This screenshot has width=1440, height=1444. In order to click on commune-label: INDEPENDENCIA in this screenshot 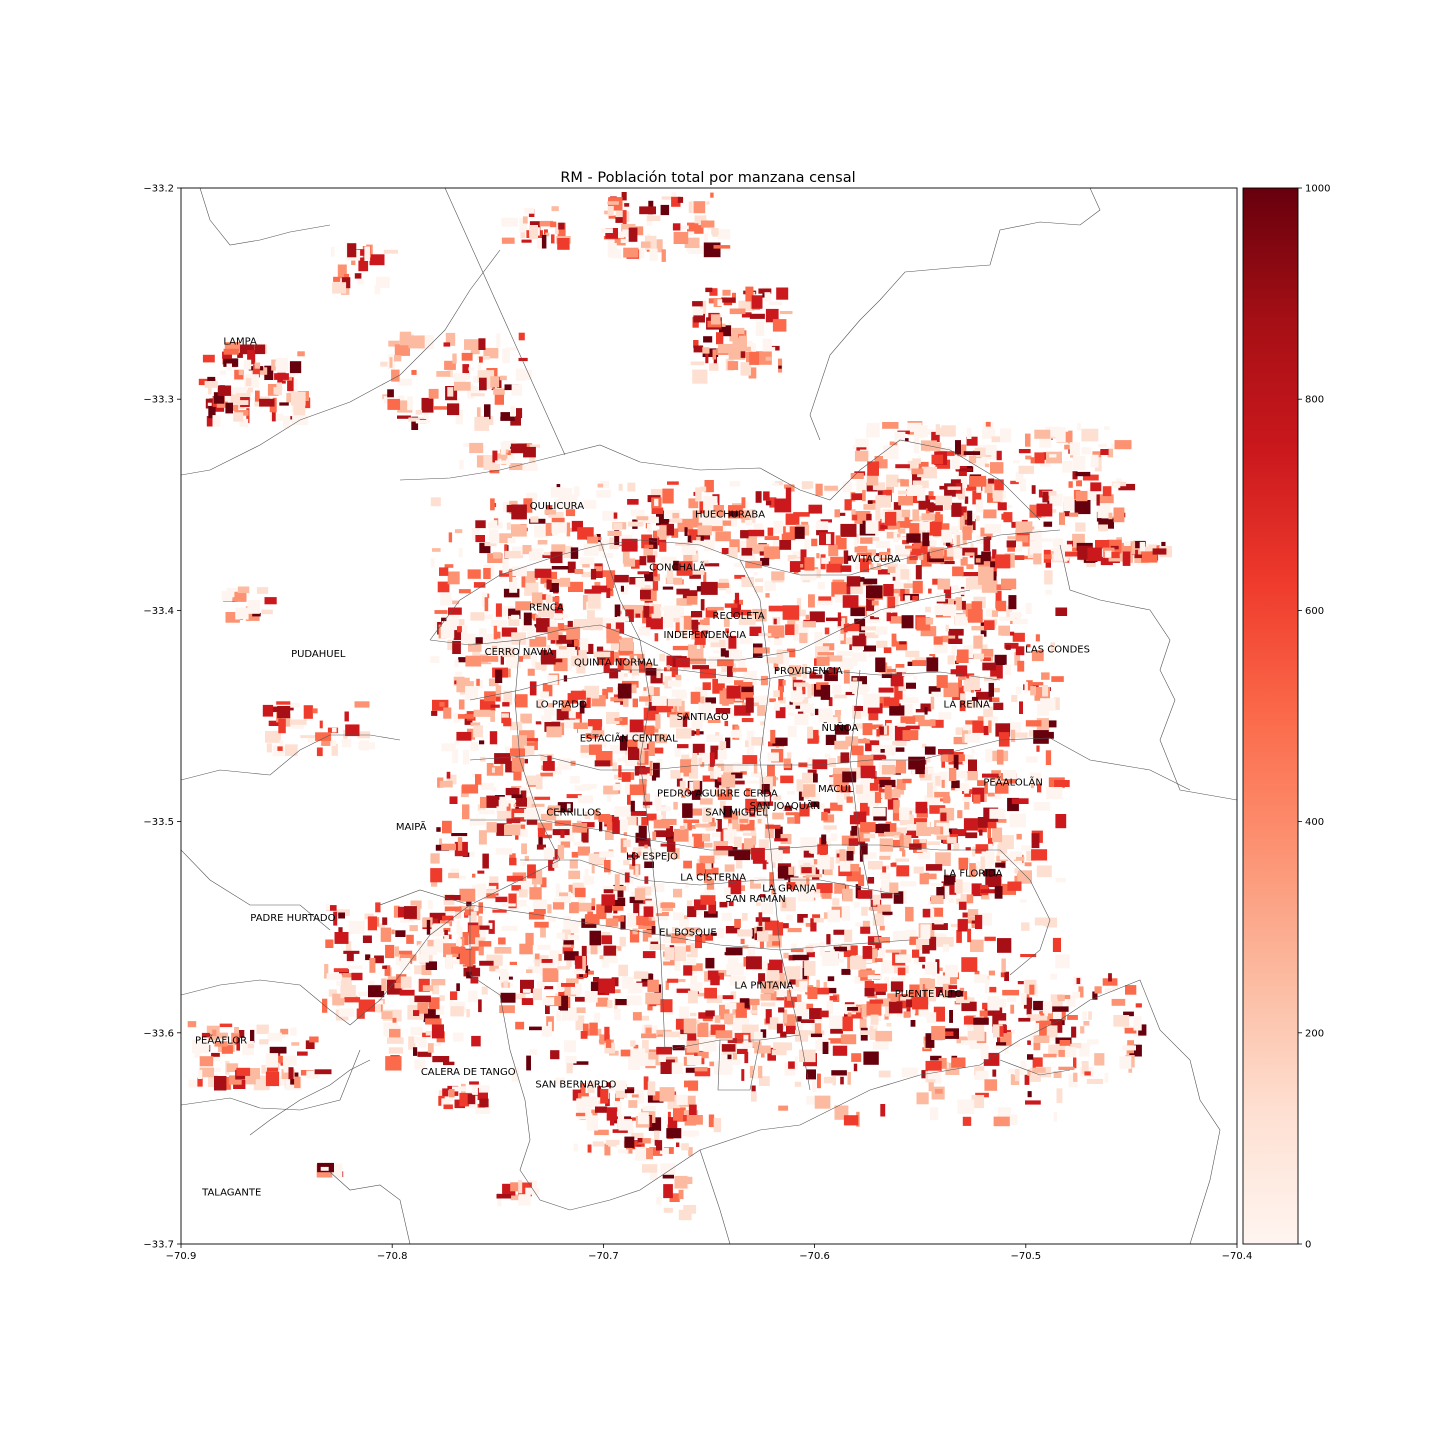, I will do `click(705, 635)`.